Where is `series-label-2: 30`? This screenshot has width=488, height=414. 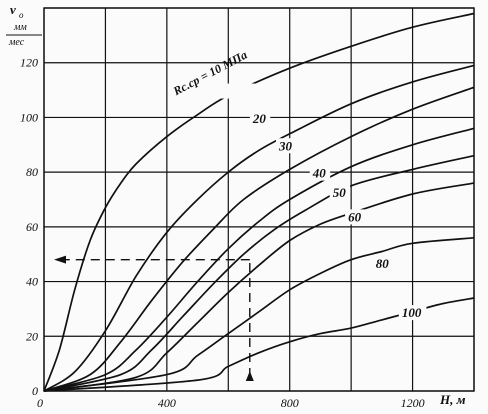
series-label-2: 30 is located at coordinates (285, 145).